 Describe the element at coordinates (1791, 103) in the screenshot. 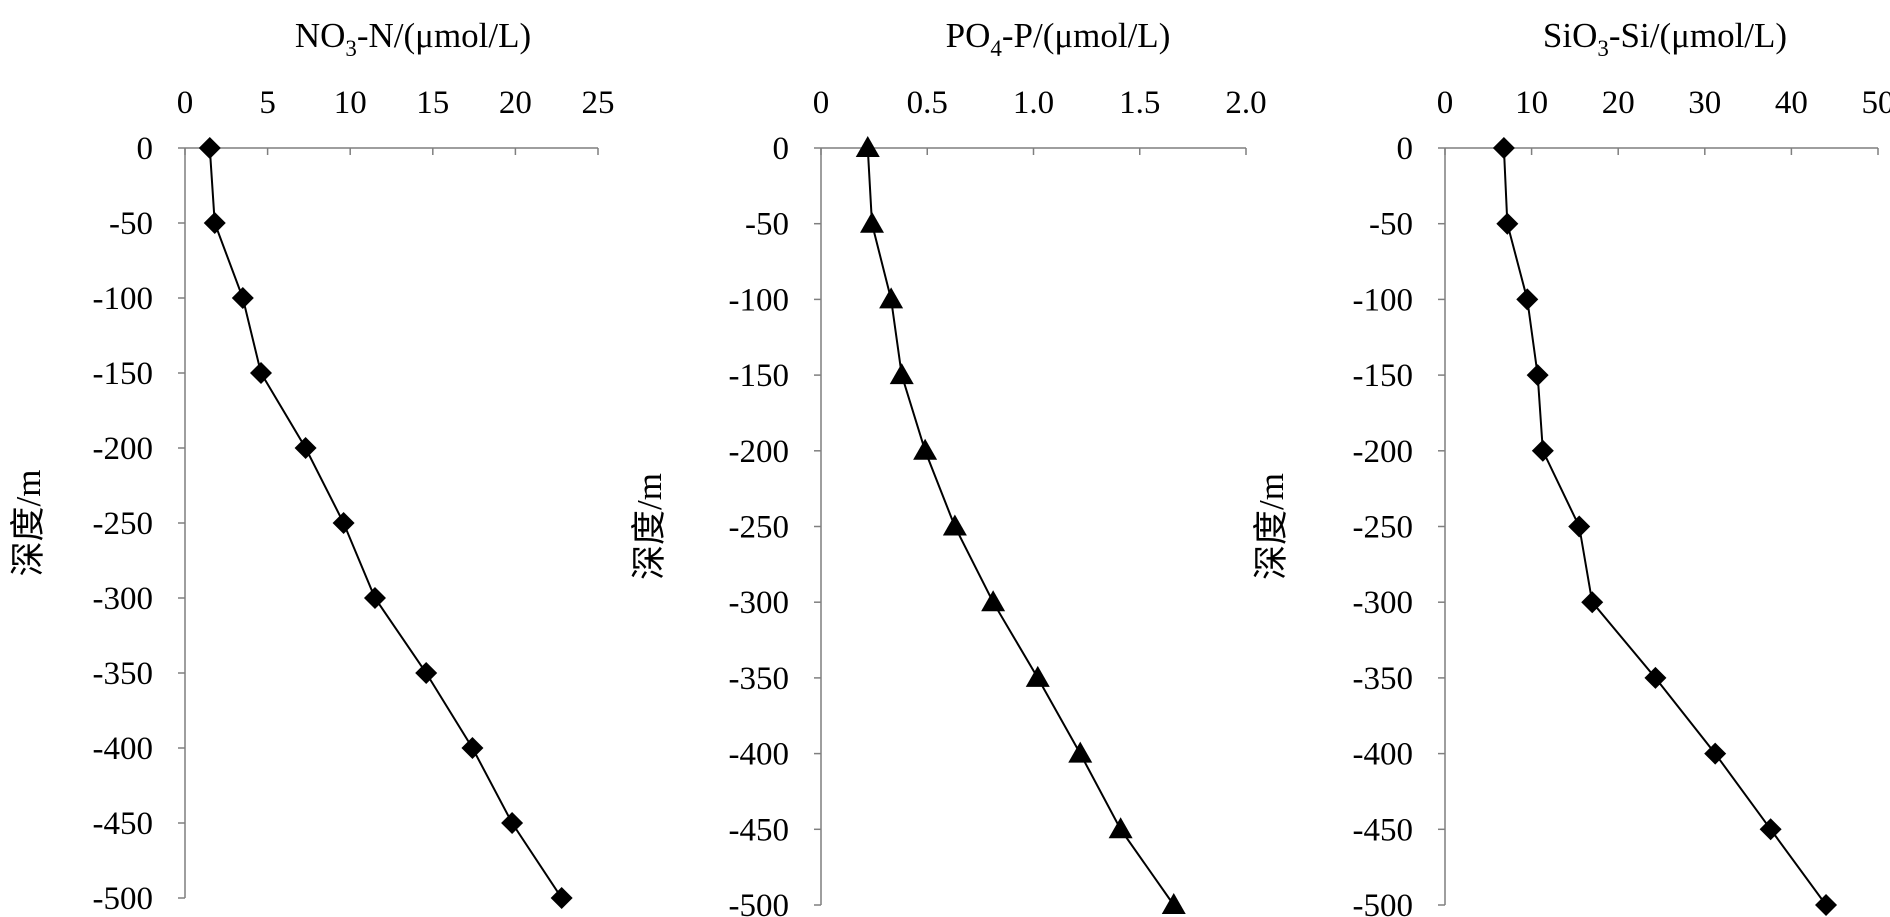

I see `x-tick-label: 40` at that location.